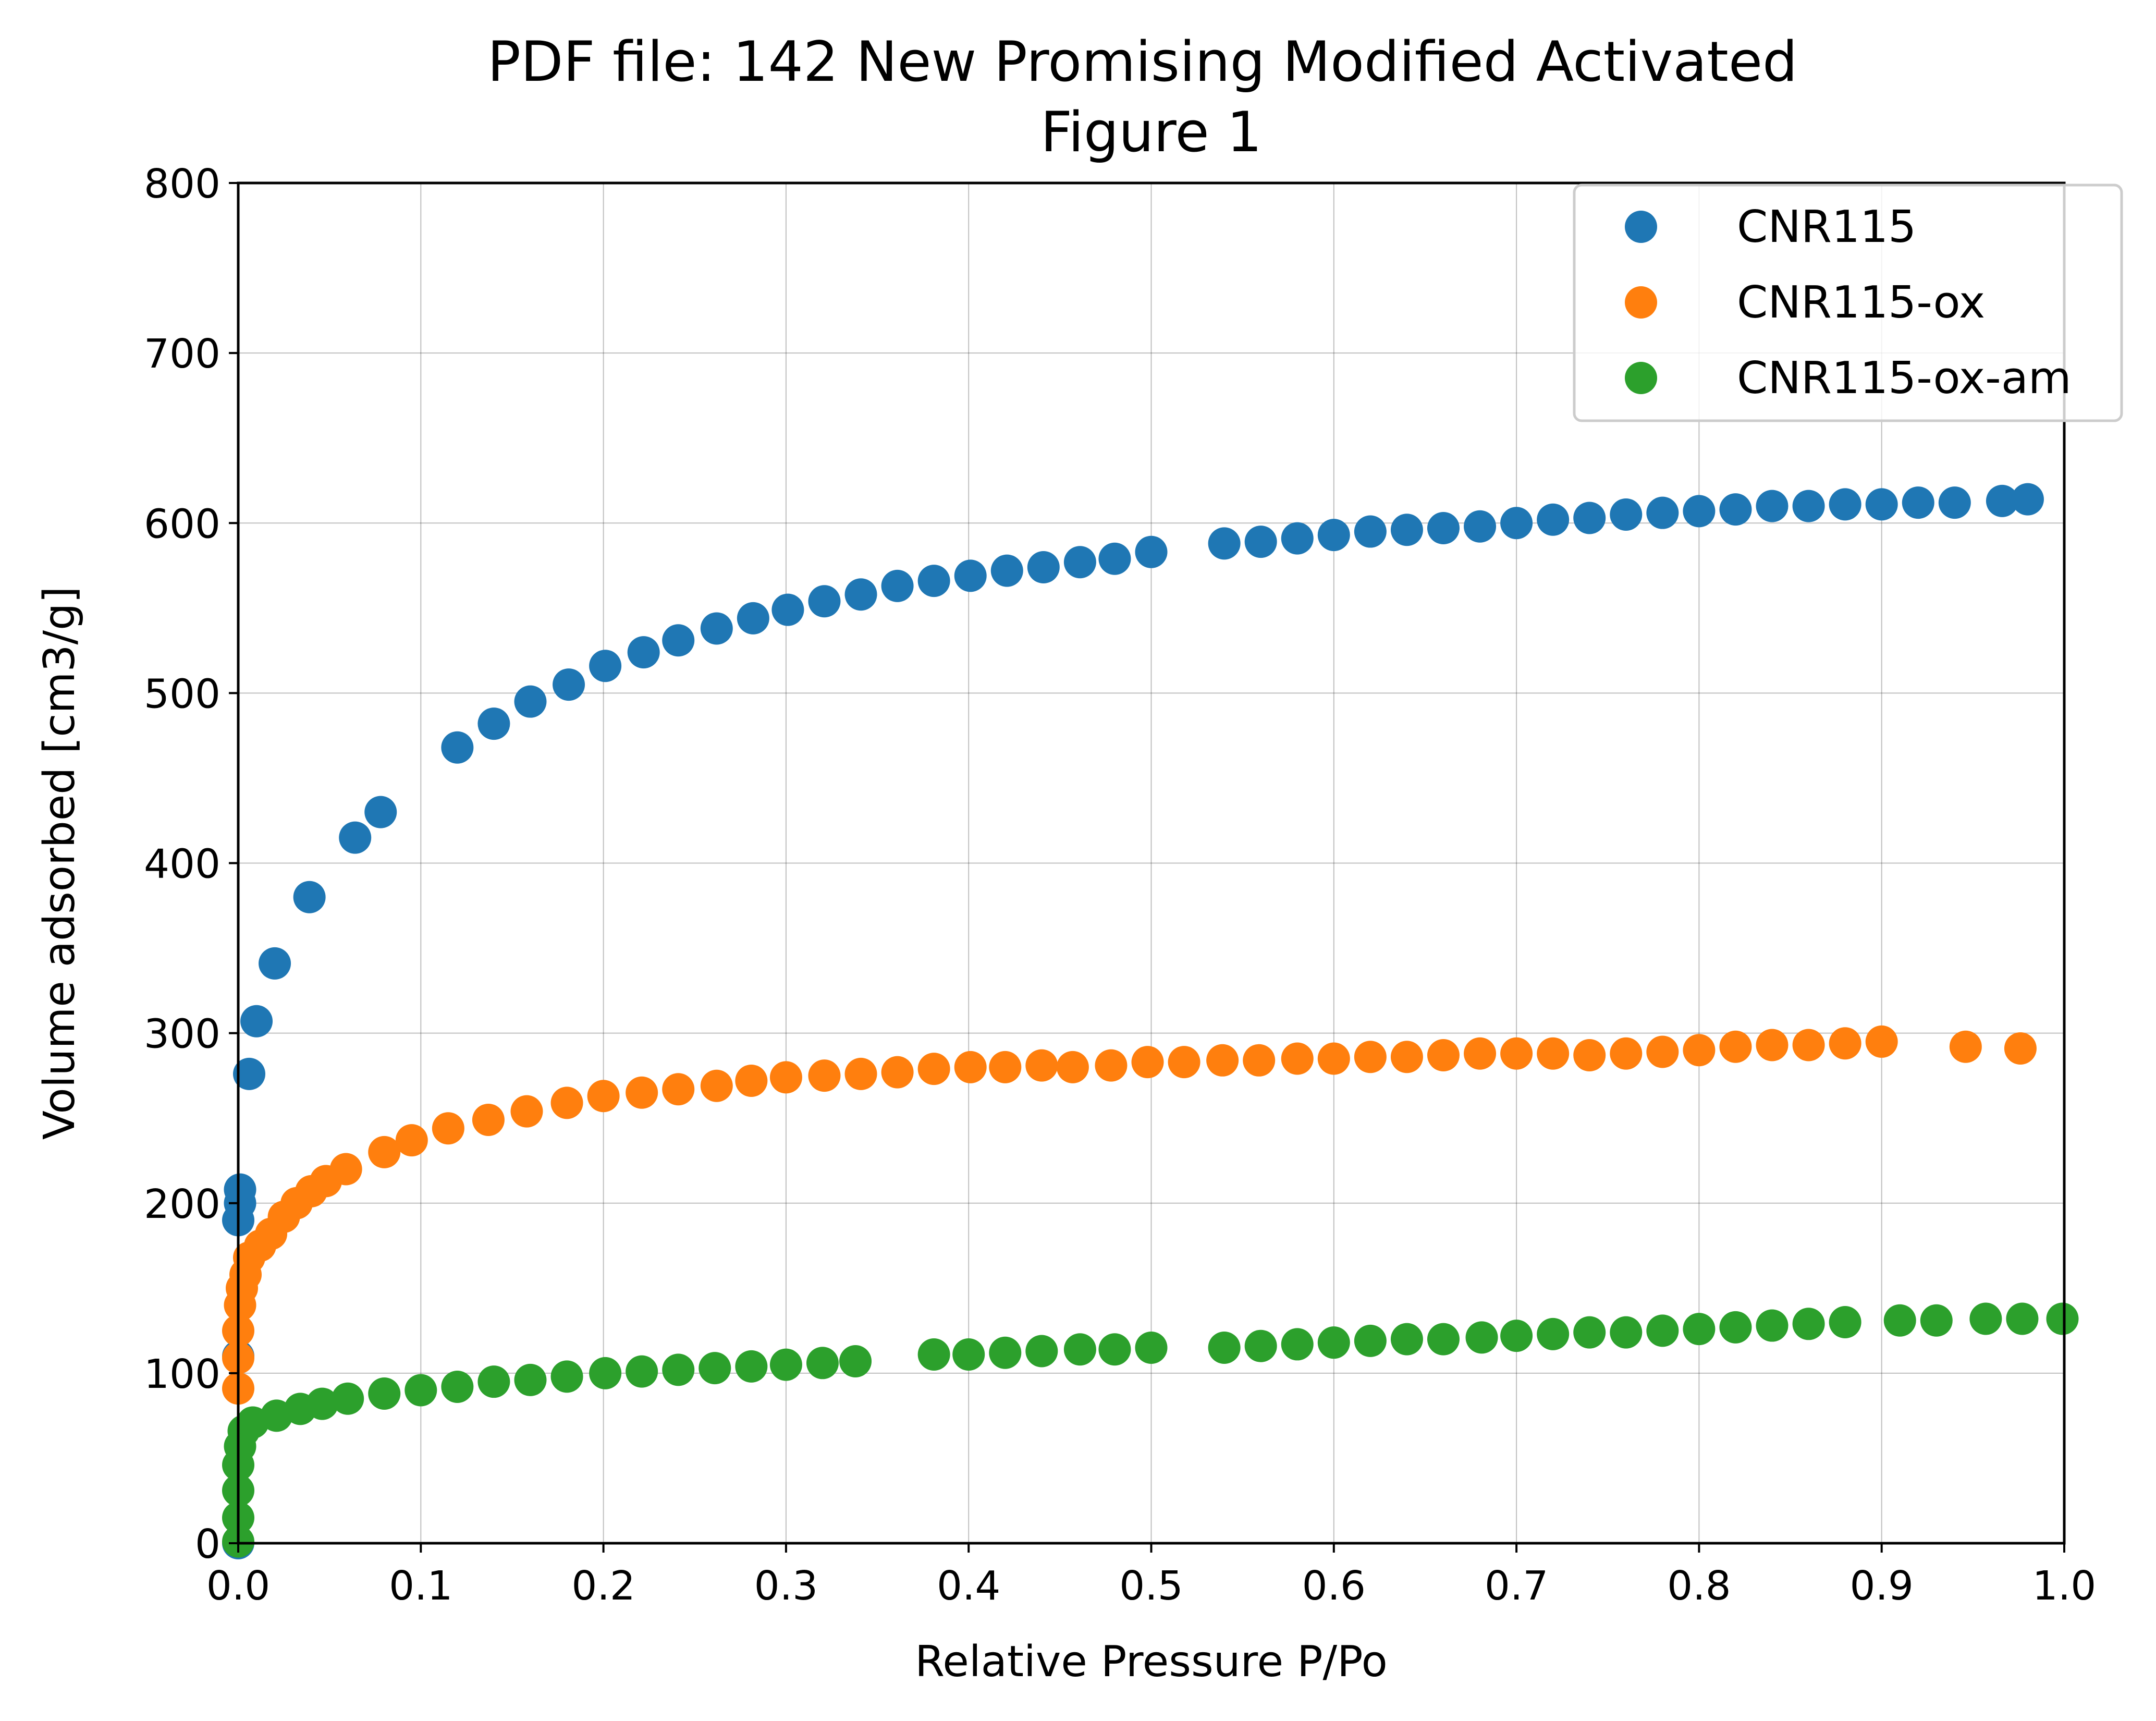 The image size is (2156, 1721). I want to click on chart-title-line-2: Figure 1, so click(1151, 132).